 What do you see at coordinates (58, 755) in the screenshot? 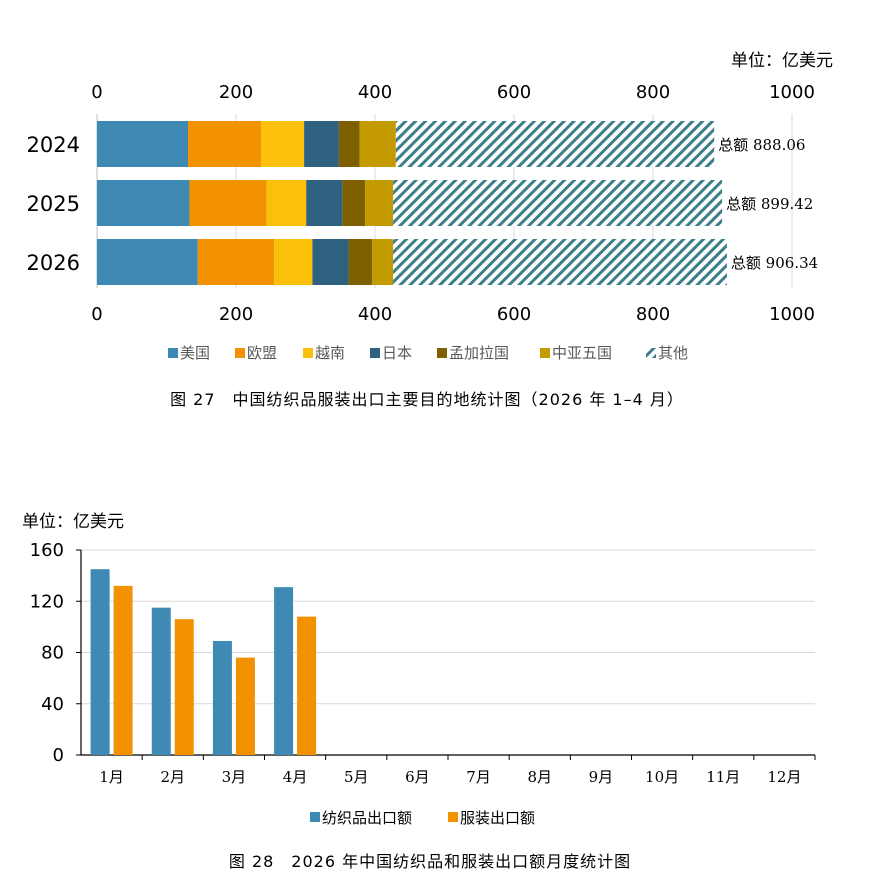
I see `y-tick-label: 0` at bounding box center [58, 755].